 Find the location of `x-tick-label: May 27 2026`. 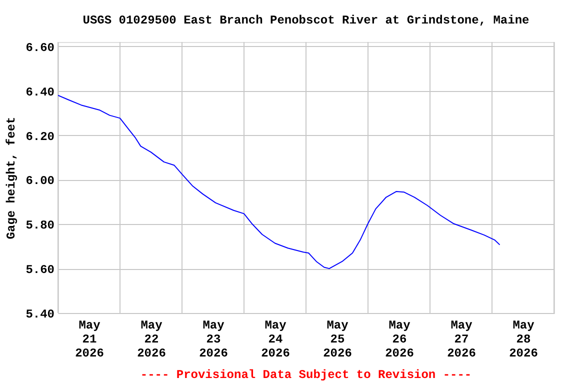

x-tick-label: May 27 2026 is located at coordinates (461, 339).